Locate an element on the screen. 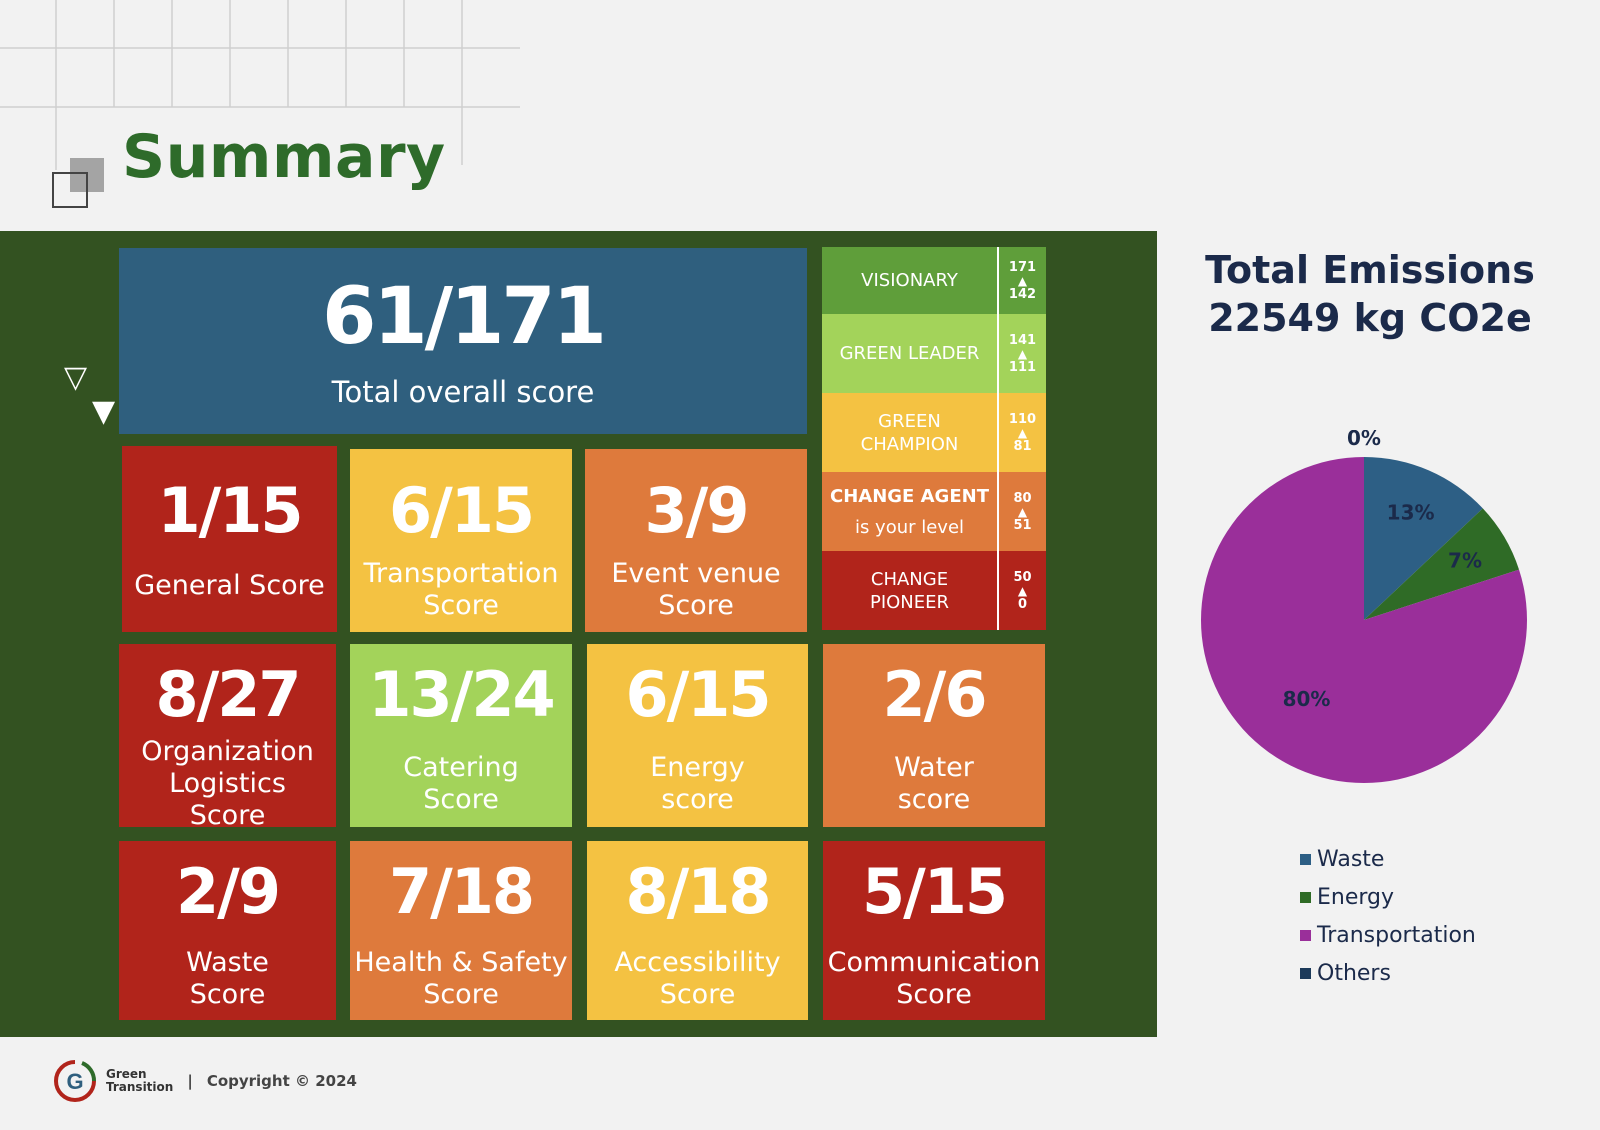 The image size is (1600, 1130). triangle-outline-icon: ▽ is located at coordinates (76, 377).